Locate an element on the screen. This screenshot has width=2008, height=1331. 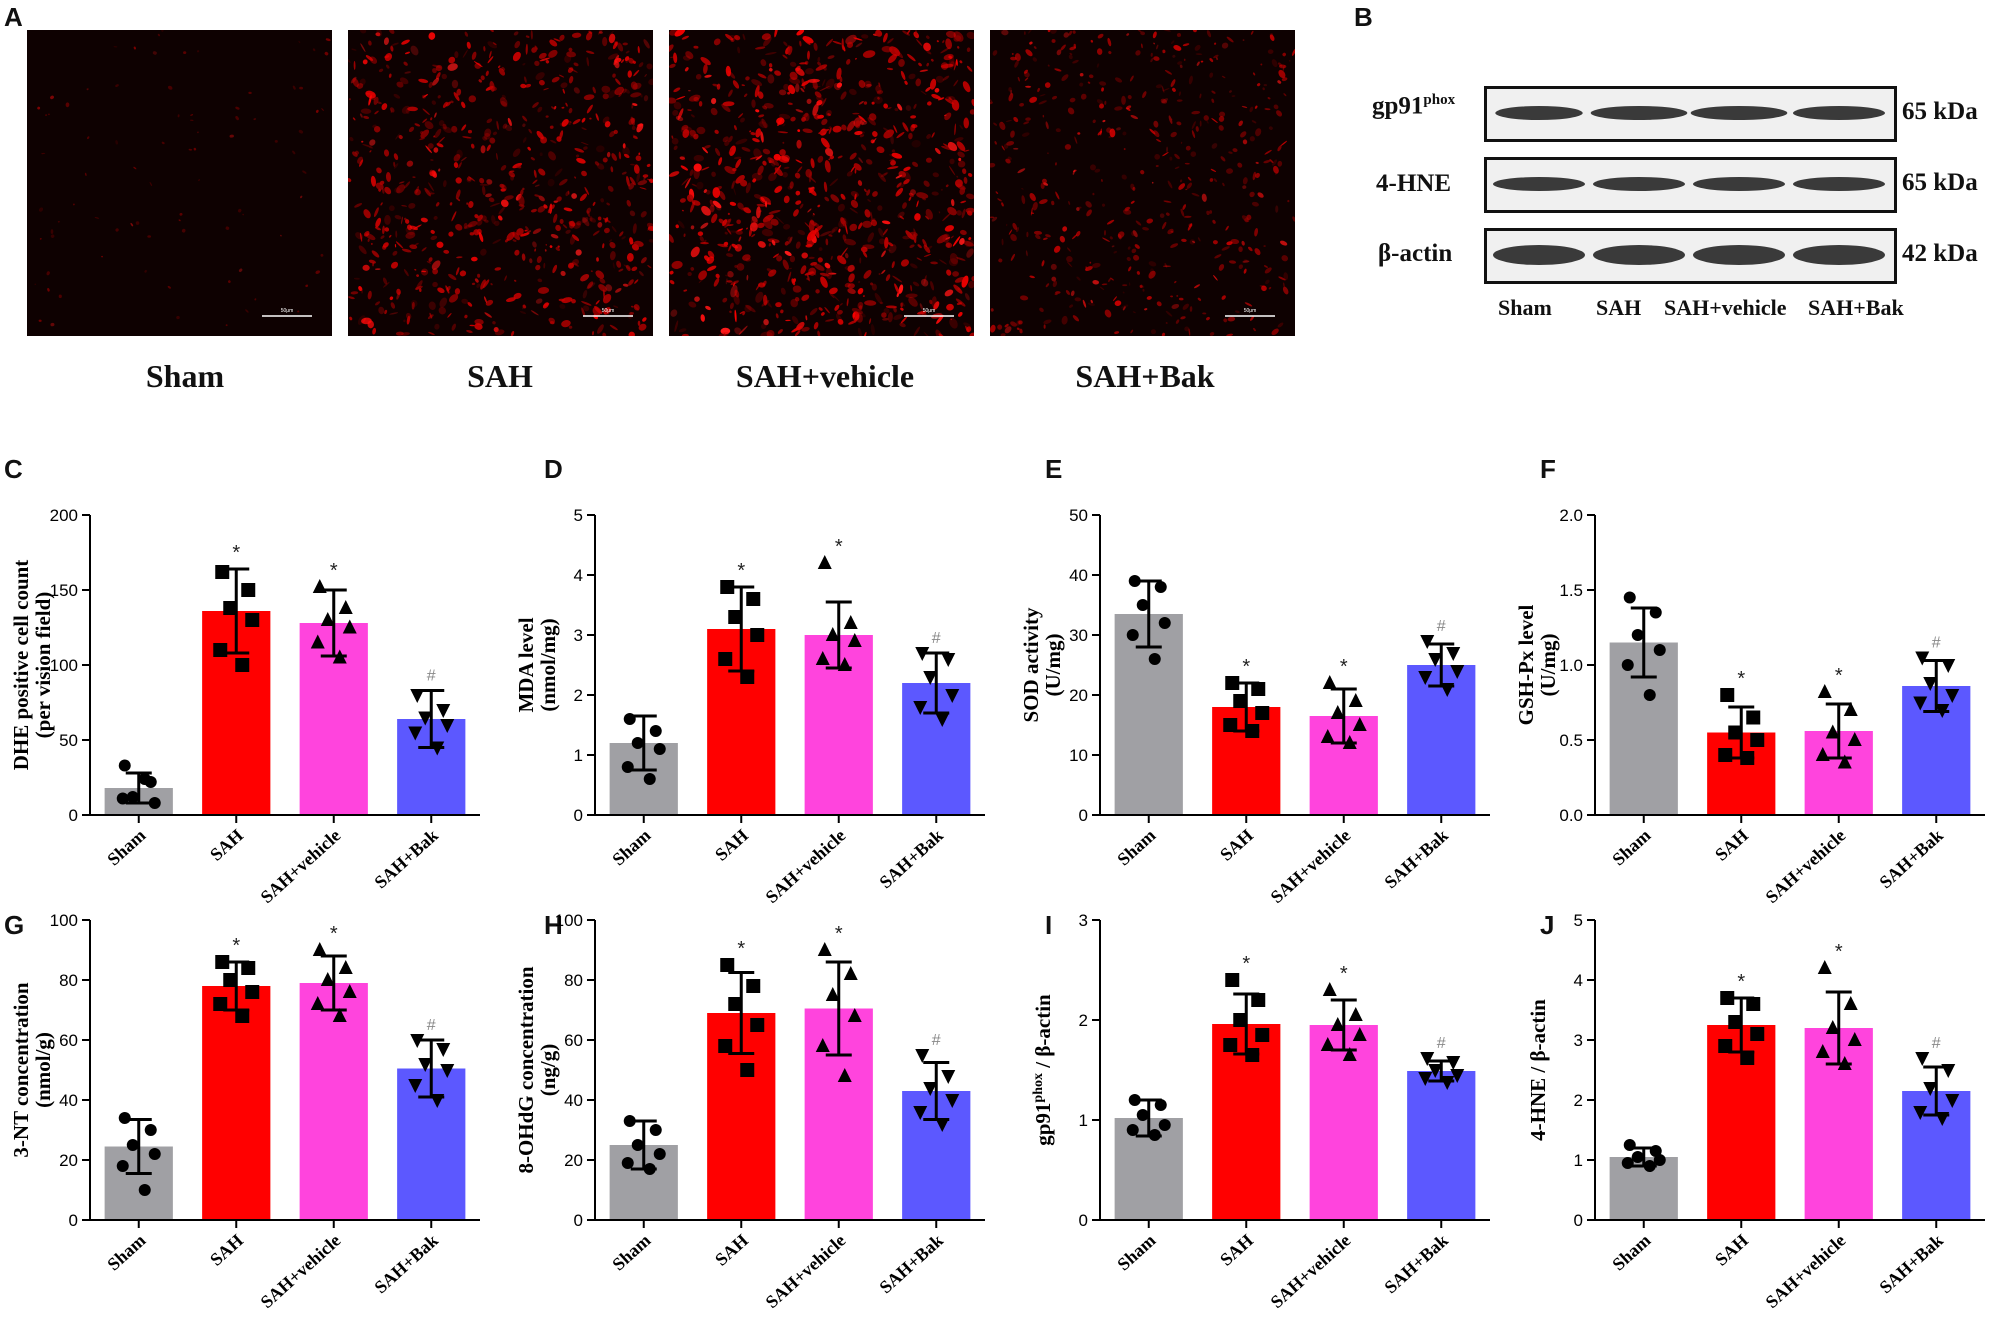
micrograph-sah: 50μm is located at coordinates (500, 183).